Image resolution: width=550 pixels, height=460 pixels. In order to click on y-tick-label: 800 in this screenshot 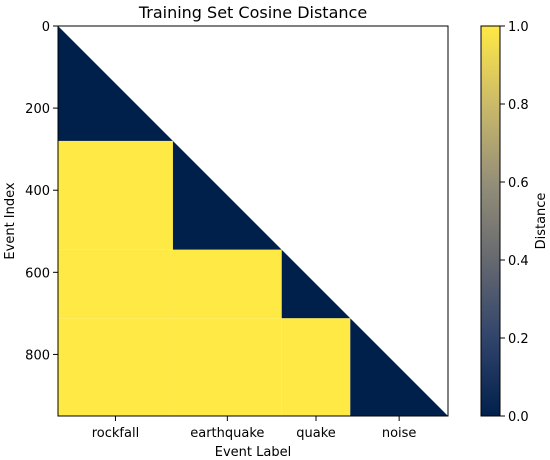, I will do `click(37, 355)`.